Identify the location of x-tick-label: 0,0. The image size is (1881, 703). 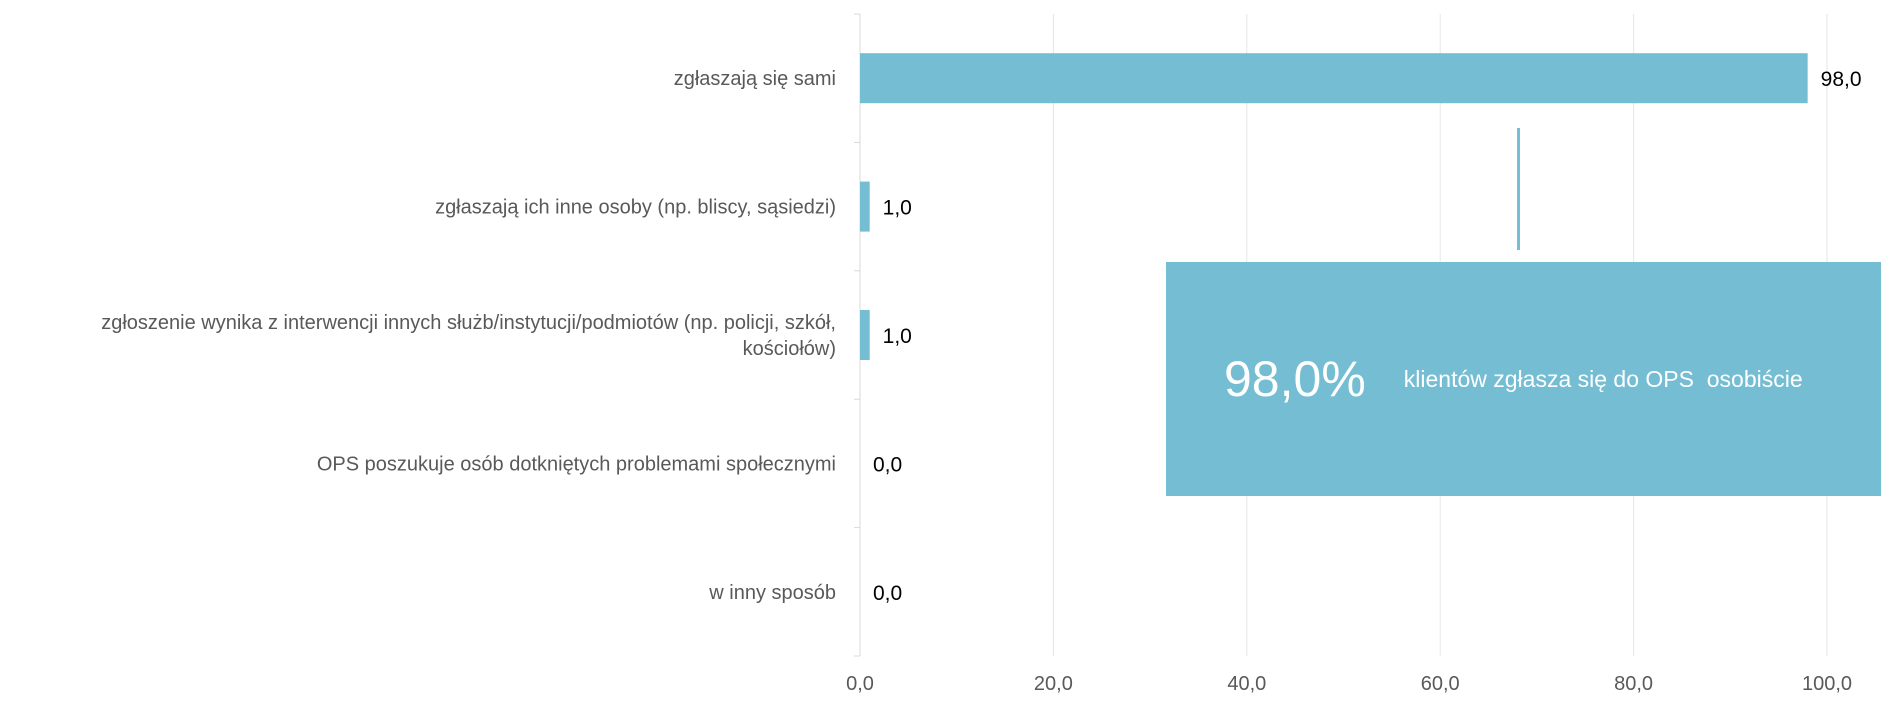
(860, 684).